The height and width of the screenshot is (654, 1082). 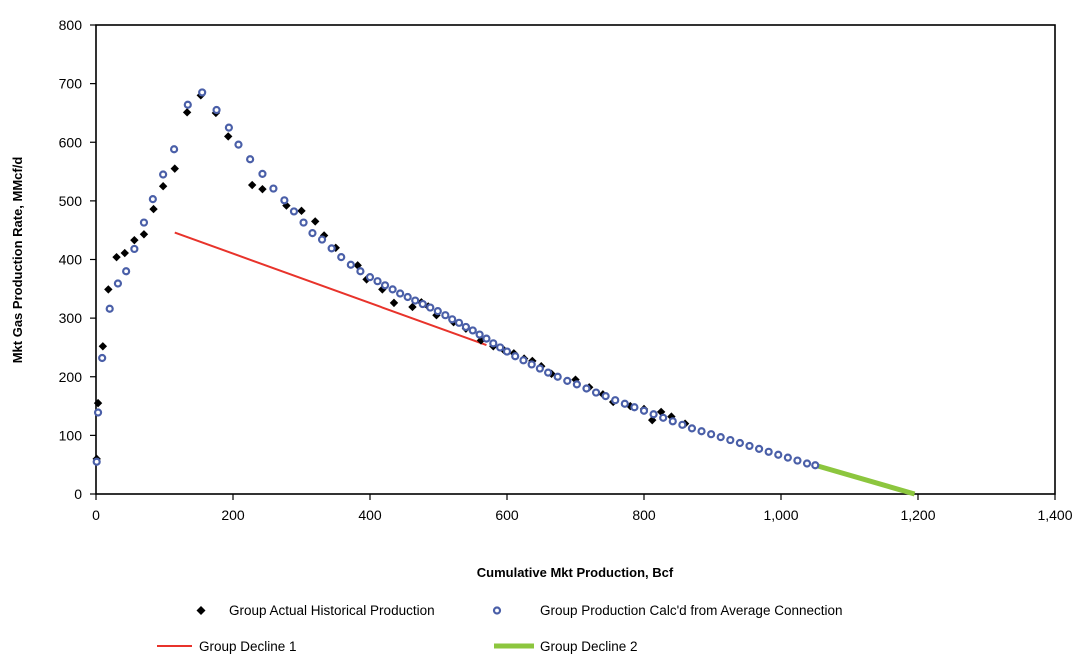 What do you see at coordinates (582, 508) in the screenshot?
I see `x-axis: 0 200 400 600 800 1,000 1,200 1,400` at bounding box center [582, 508].